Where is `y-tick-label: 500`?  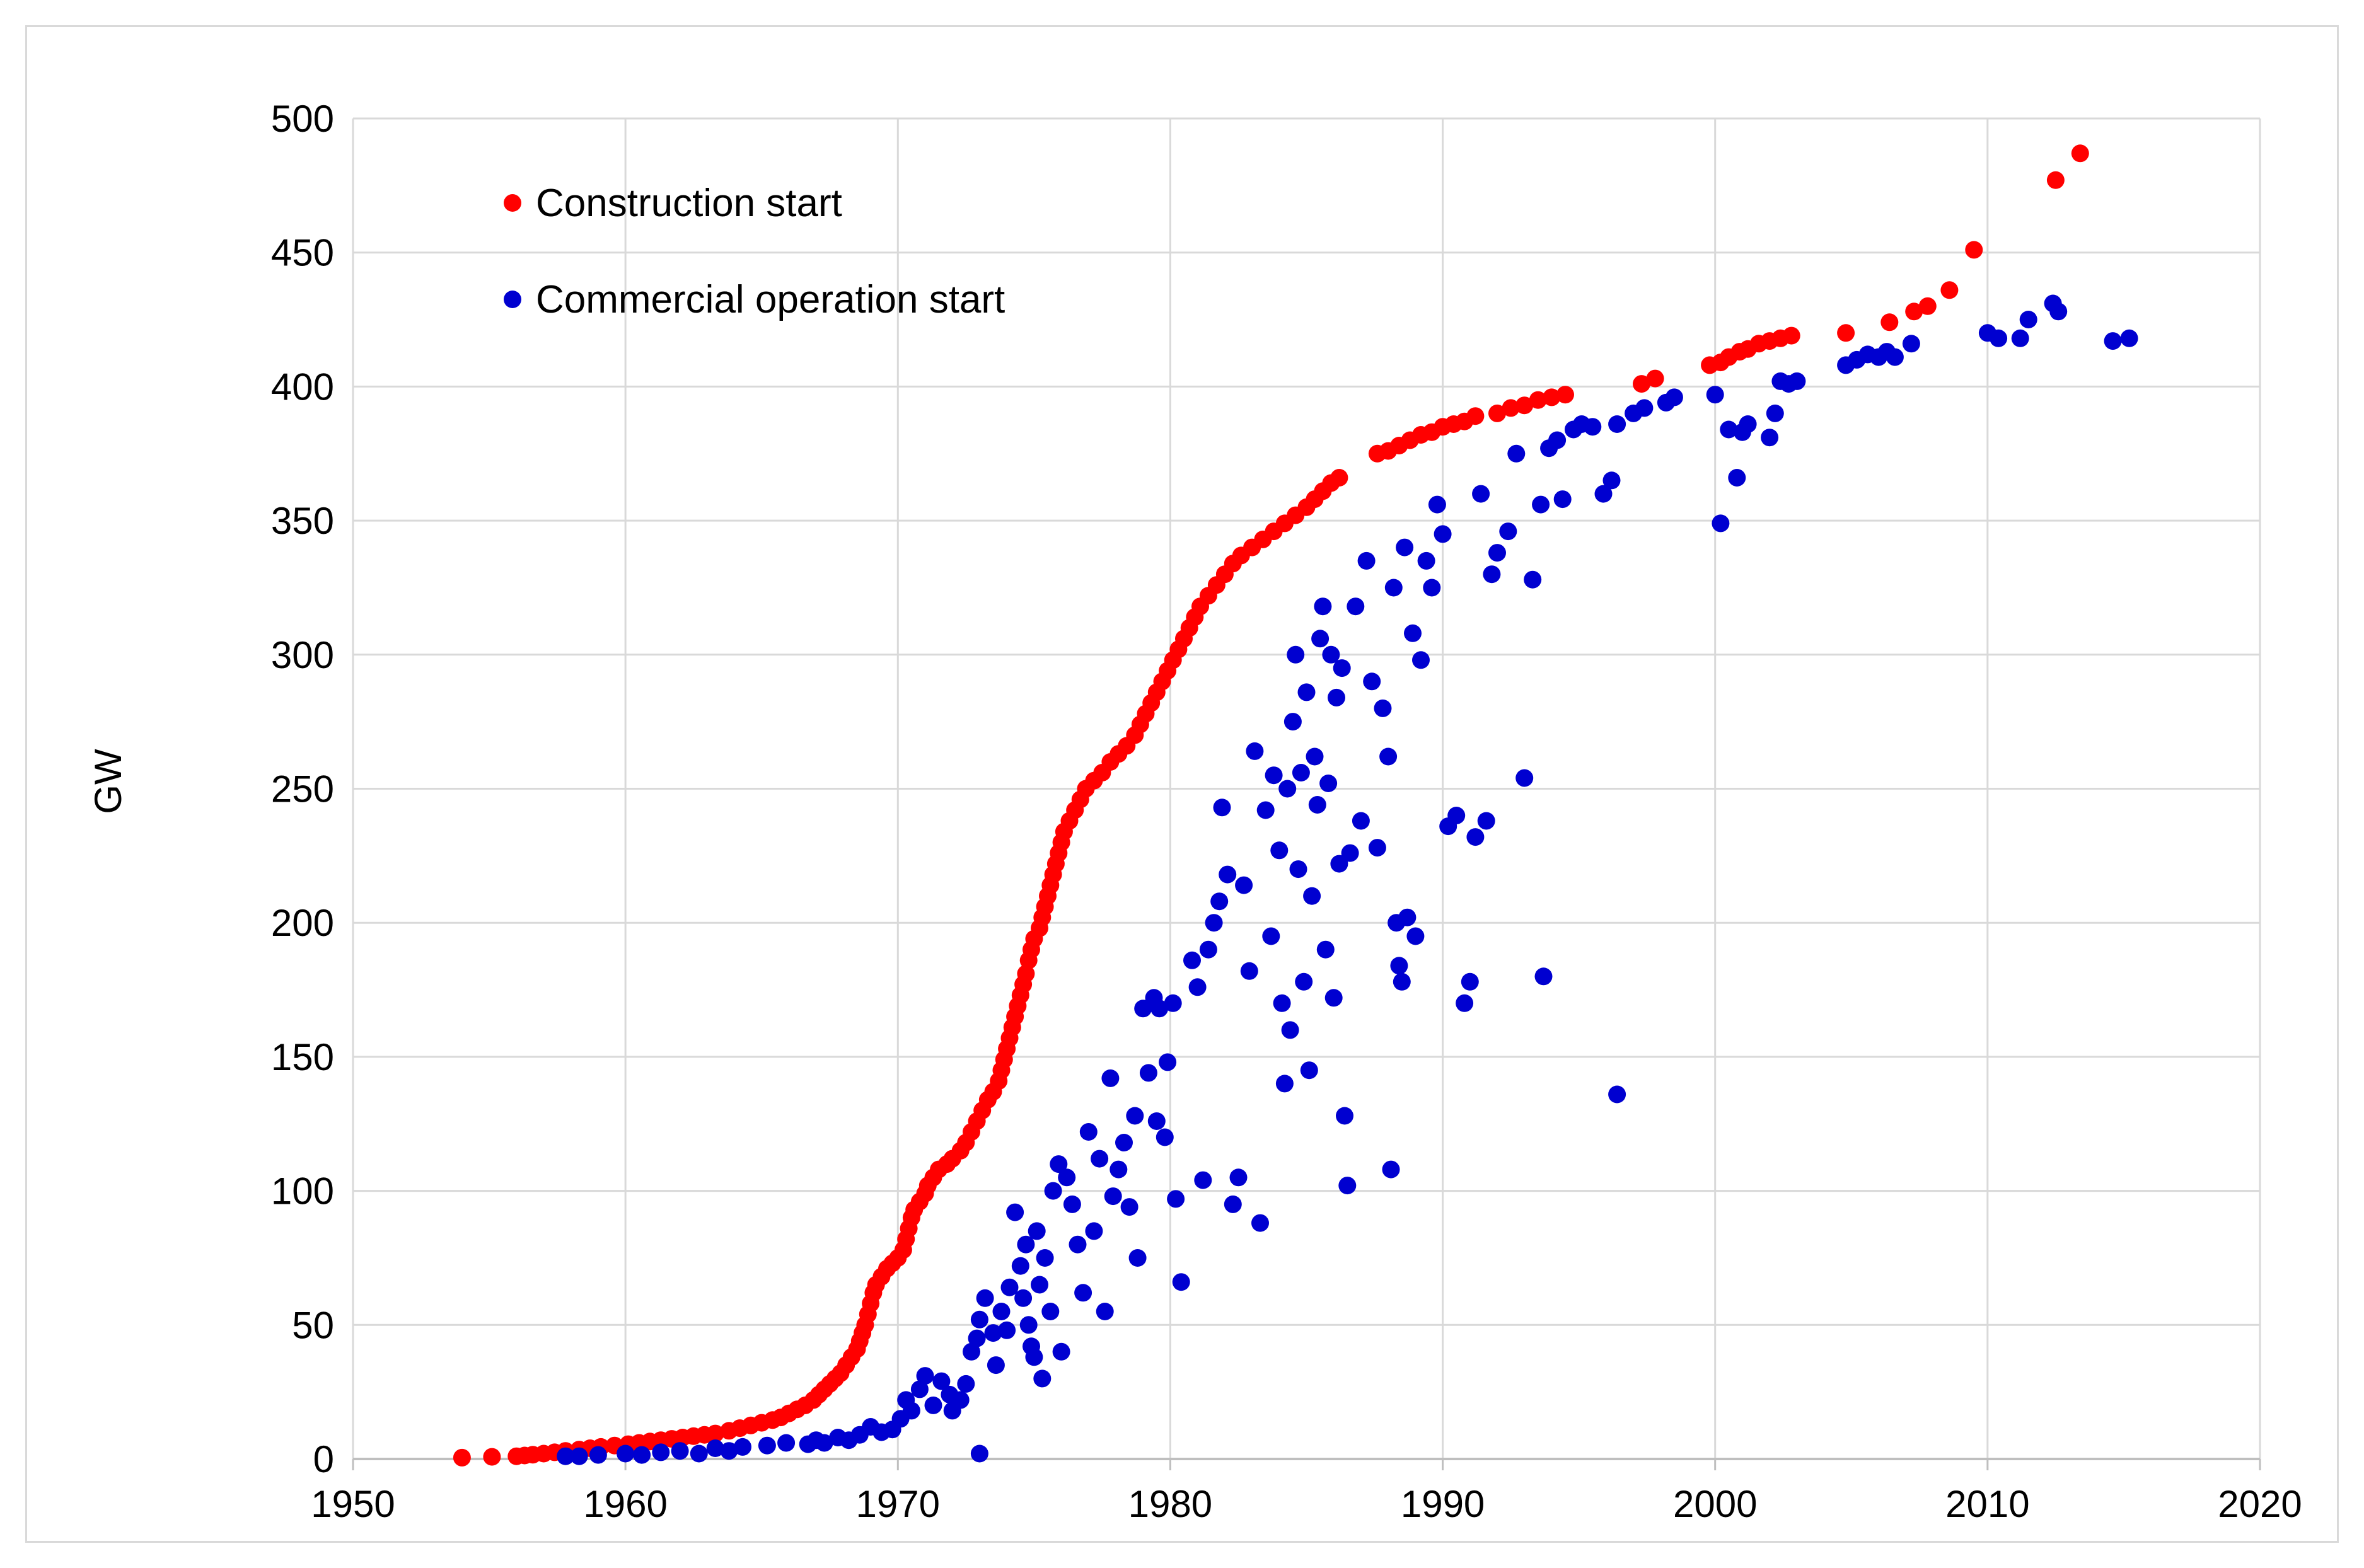
y-tick-label: 500 is located at coordinates (302, 119).